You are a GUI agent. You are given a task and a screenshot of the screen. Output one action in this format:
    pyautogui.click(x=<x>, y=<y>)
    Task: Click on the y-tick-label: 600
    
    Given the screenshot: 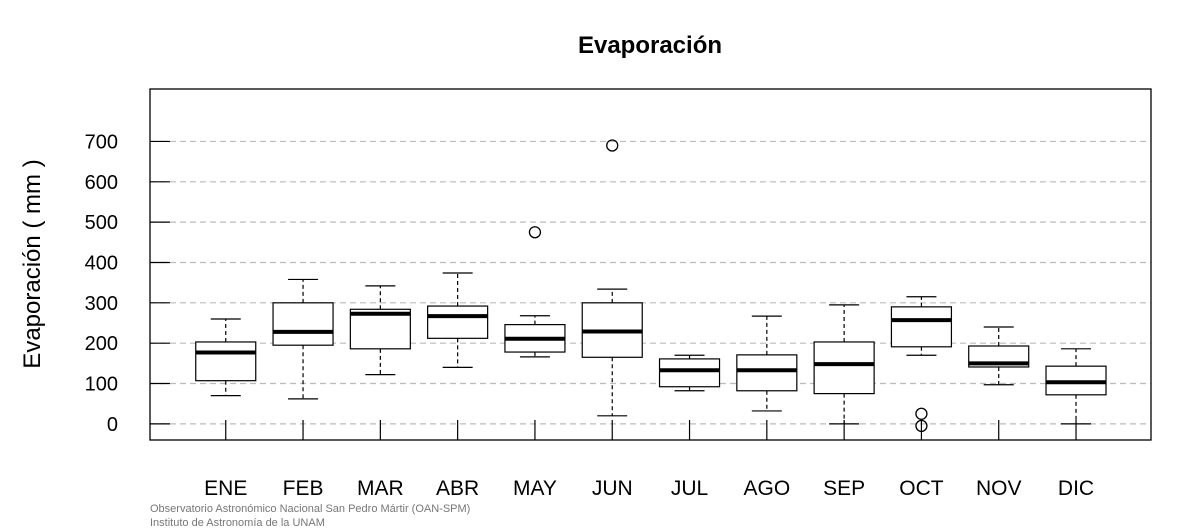 What is the action you would take?
    pyautogui.click(x=101, y=183)
    